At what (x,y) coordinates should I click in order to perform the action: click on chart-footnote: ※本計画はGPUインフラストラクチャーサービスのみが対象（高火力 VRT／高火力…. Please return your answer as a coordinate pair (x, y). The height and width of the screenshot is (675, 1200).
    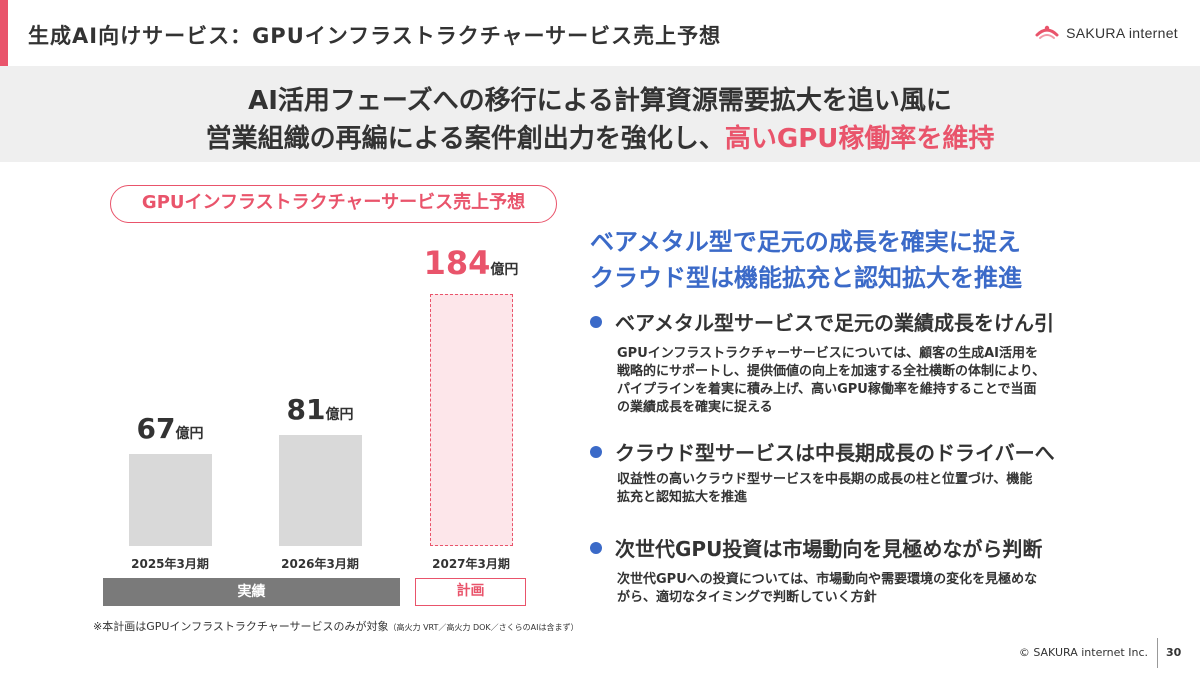
    Looking at the image, I should click on (336, 626).